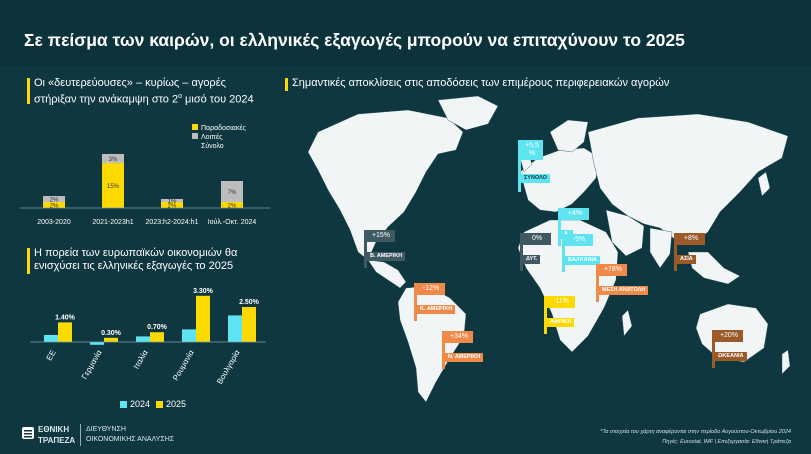 The image size is (811, 454). Describe the element at coordinates (228, 367) in the screenshot. I see `chart2-cat-4: Βουλγαρία` at that location.